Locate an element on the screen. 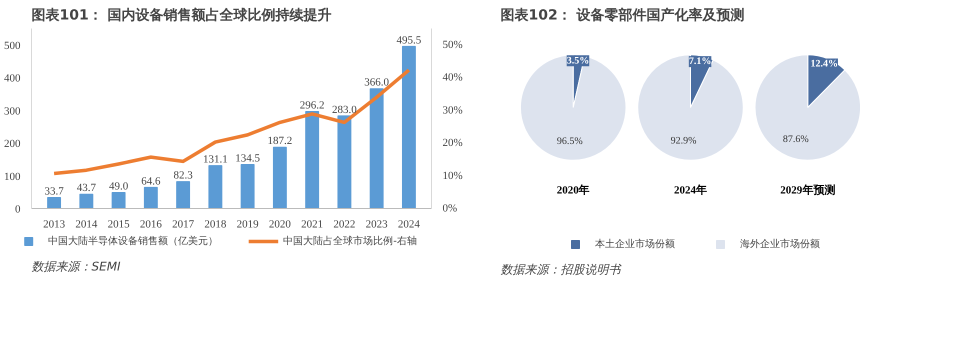 This screenshot has width=960, height=340. x-tick-label: 2017 is located at coordinates (183, 224).